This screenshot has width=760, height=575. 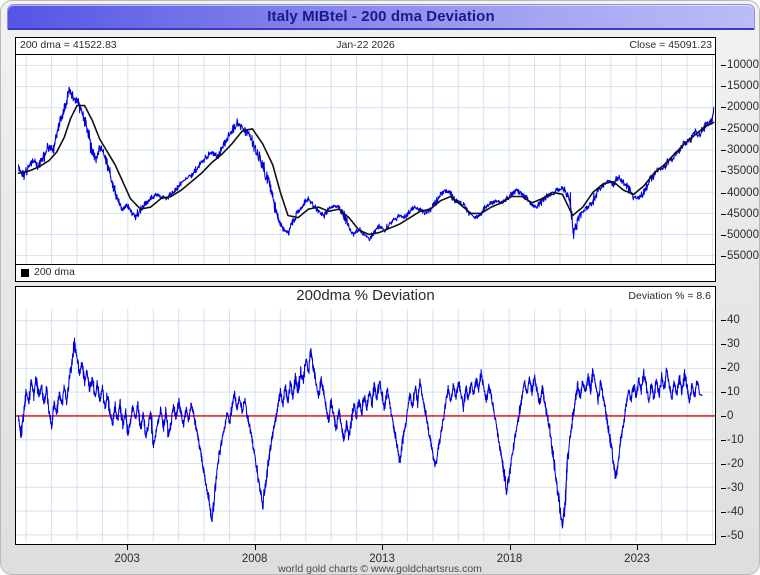 I want to click on y-axis-tick-label: -50, so click(x=735, y=535).